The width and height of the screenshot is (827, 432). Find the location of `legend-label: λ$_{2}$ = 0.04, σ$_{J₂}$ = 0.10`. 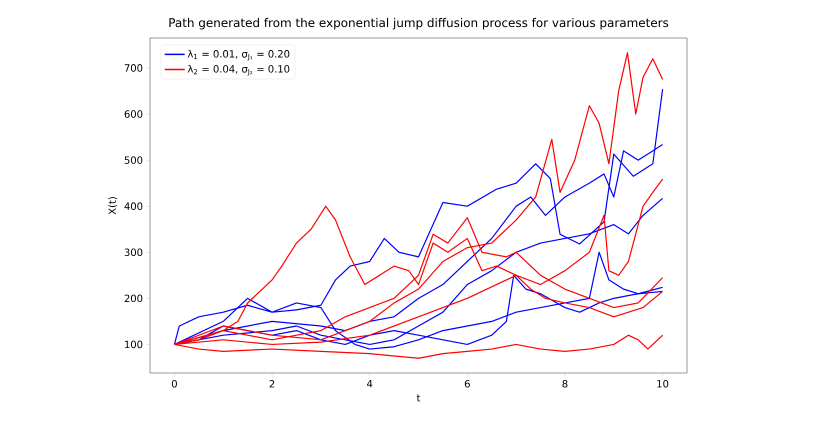

legend-label: λ$_{2}$ = 0.04, σ$_{J₂}$ = 0.10 is located at coordinates (239, 70).